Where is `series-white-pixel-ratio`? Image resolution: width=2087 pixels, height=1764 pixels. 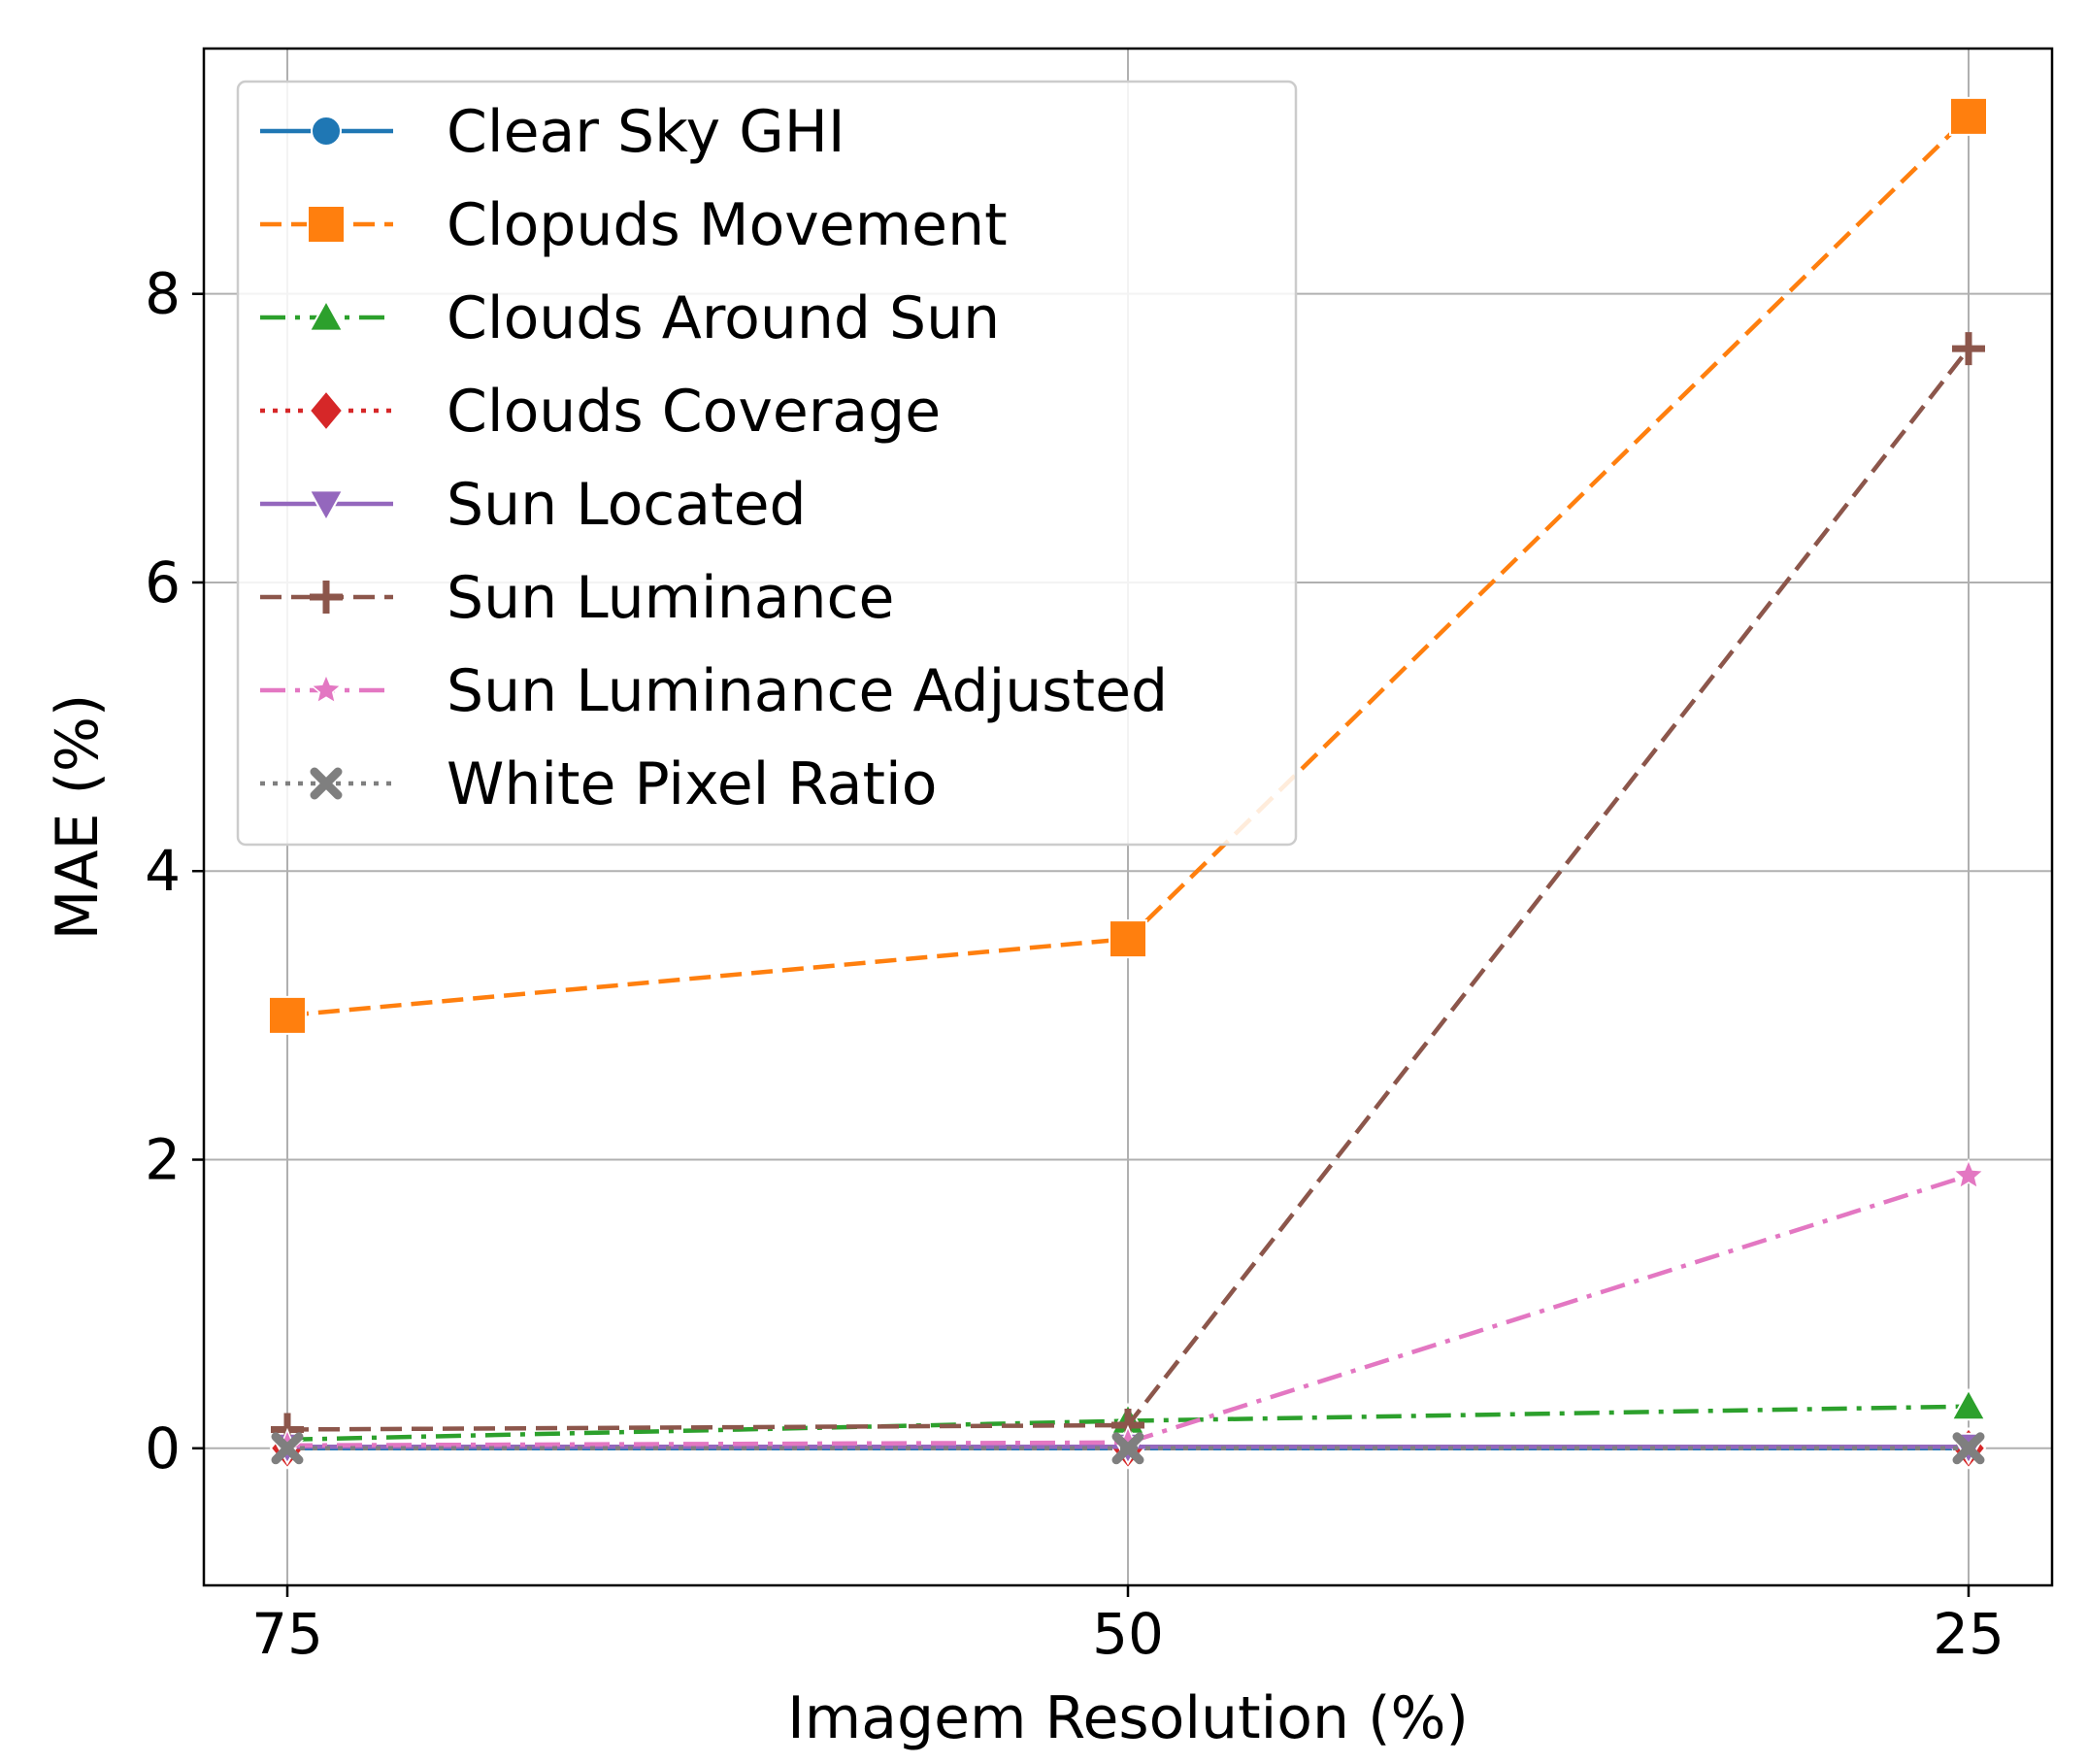 series-white-pixel-ratio is located at coordinates (1128, 1448).